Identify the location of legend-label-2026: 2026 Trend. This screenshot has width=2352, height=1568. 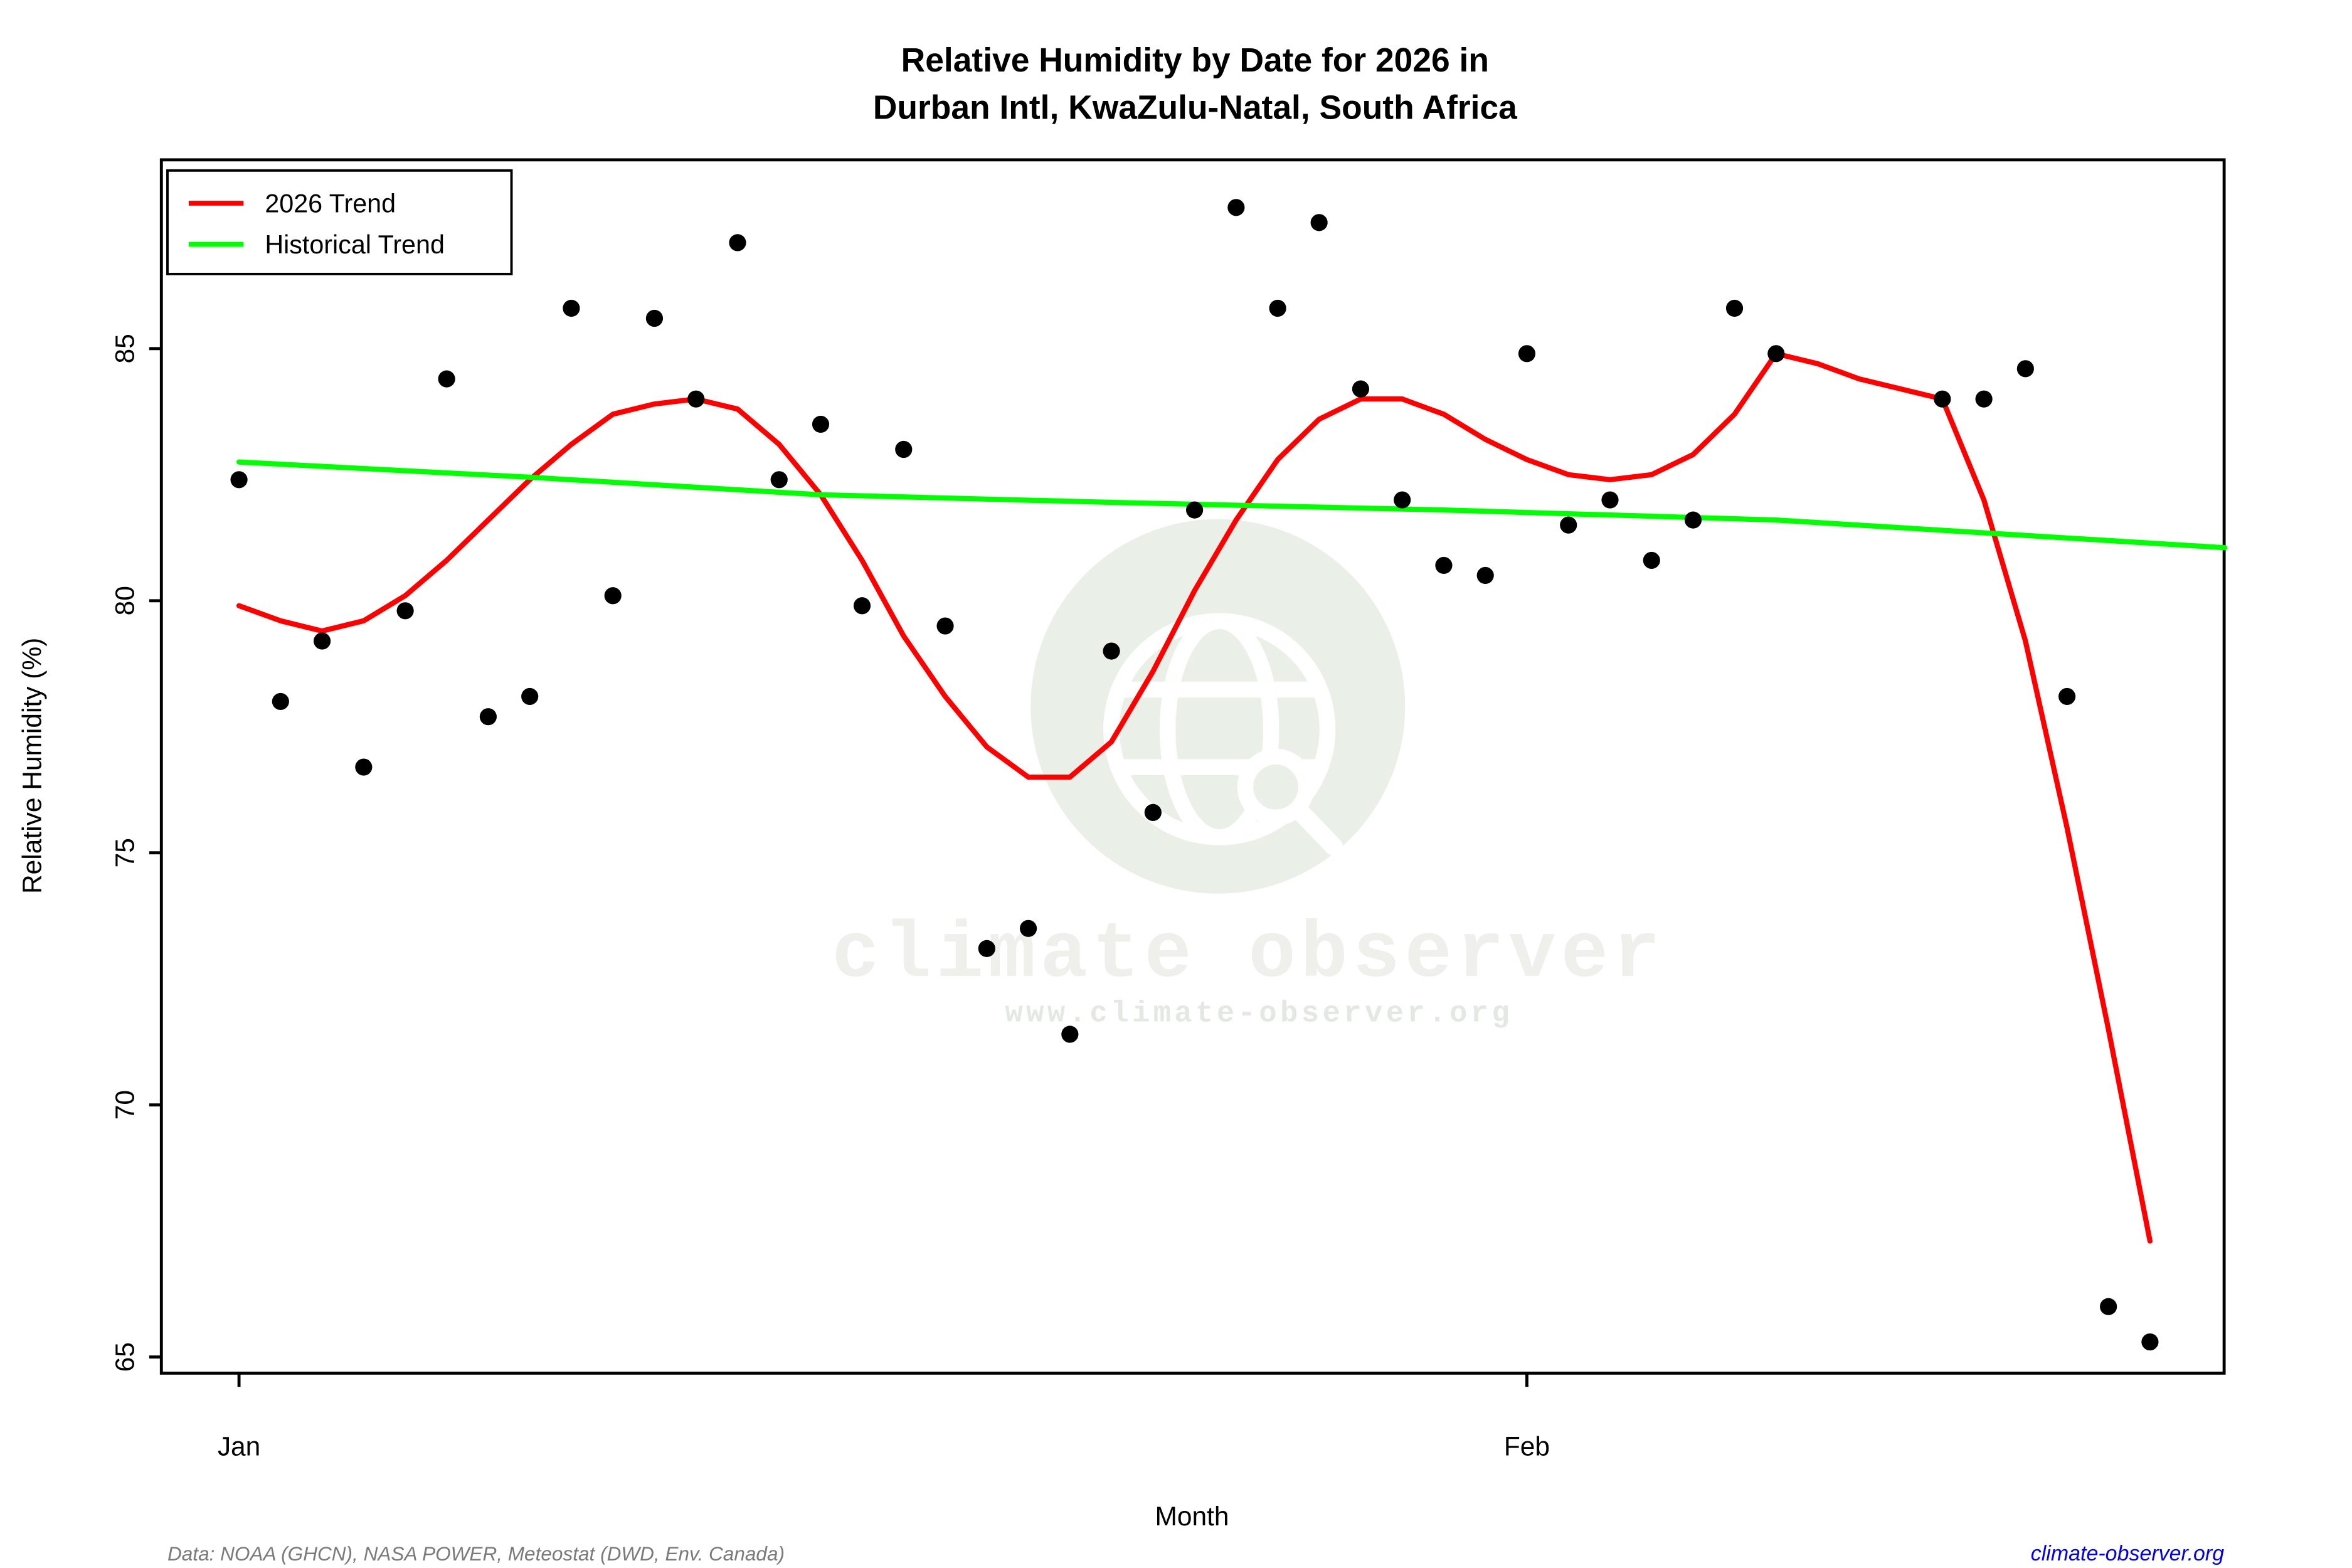
(330, 203).